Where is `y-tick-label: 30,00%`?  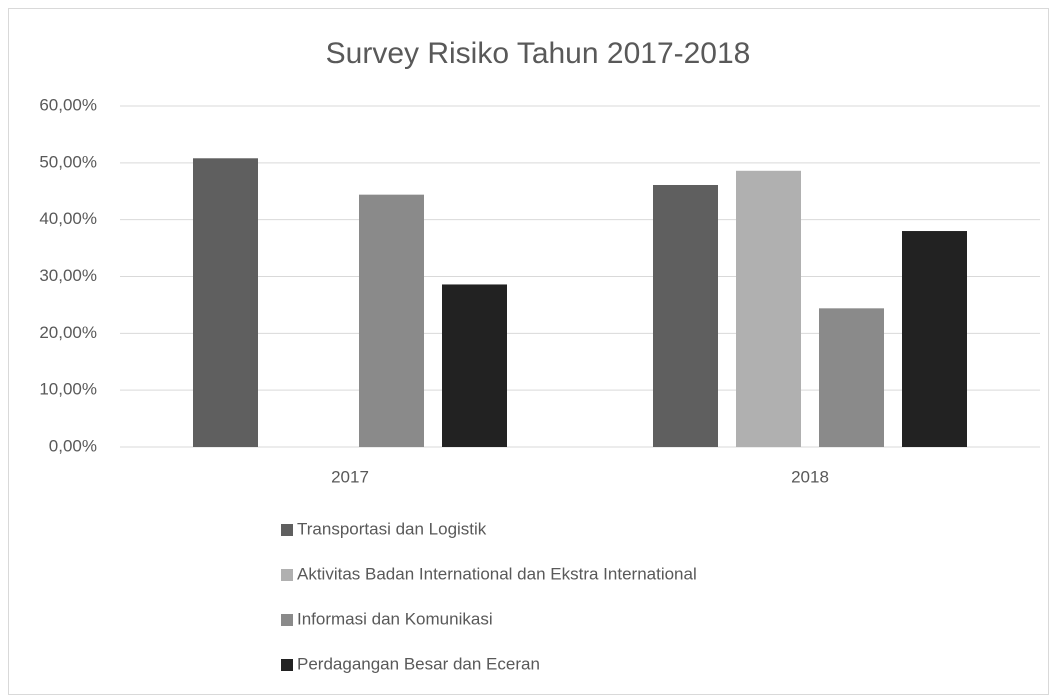 y-tick-label: 30,00% is located at coordinates (68, 275).